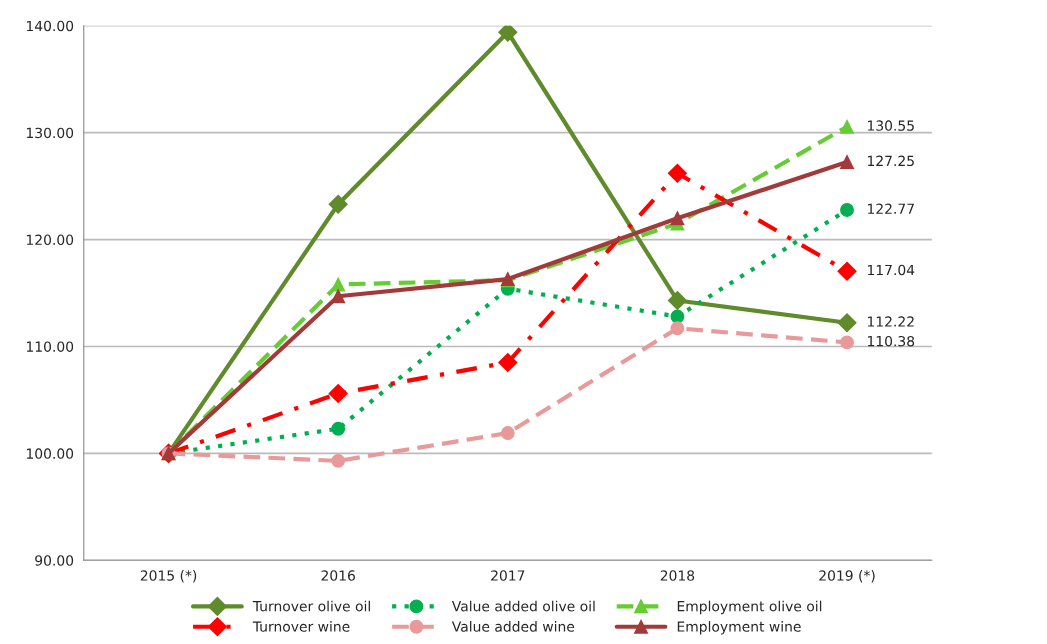  I want to click on data-label: 112.22, so click(890, 321).